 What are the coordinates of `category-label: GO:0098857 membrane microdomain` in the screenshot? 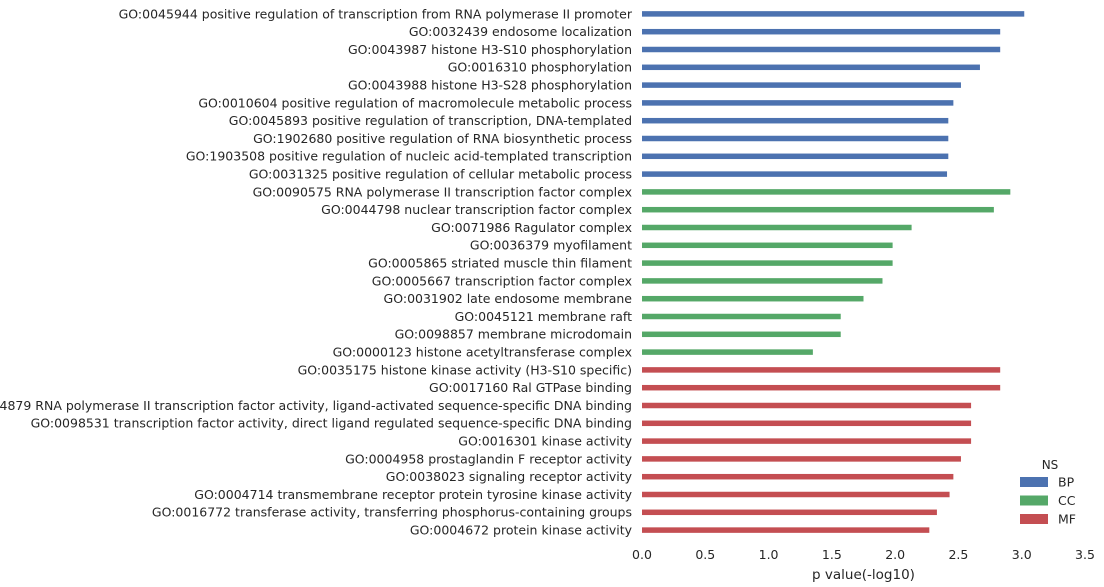 It's located at (513, 334).